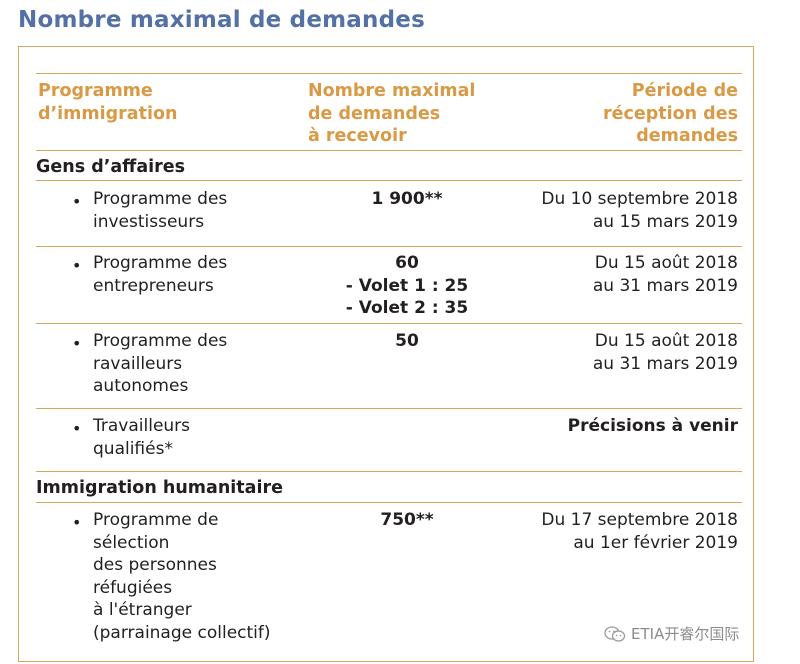 This screenshot has height=664, width=800. I want to click on row-count: 1 900**, so click(407, 199).